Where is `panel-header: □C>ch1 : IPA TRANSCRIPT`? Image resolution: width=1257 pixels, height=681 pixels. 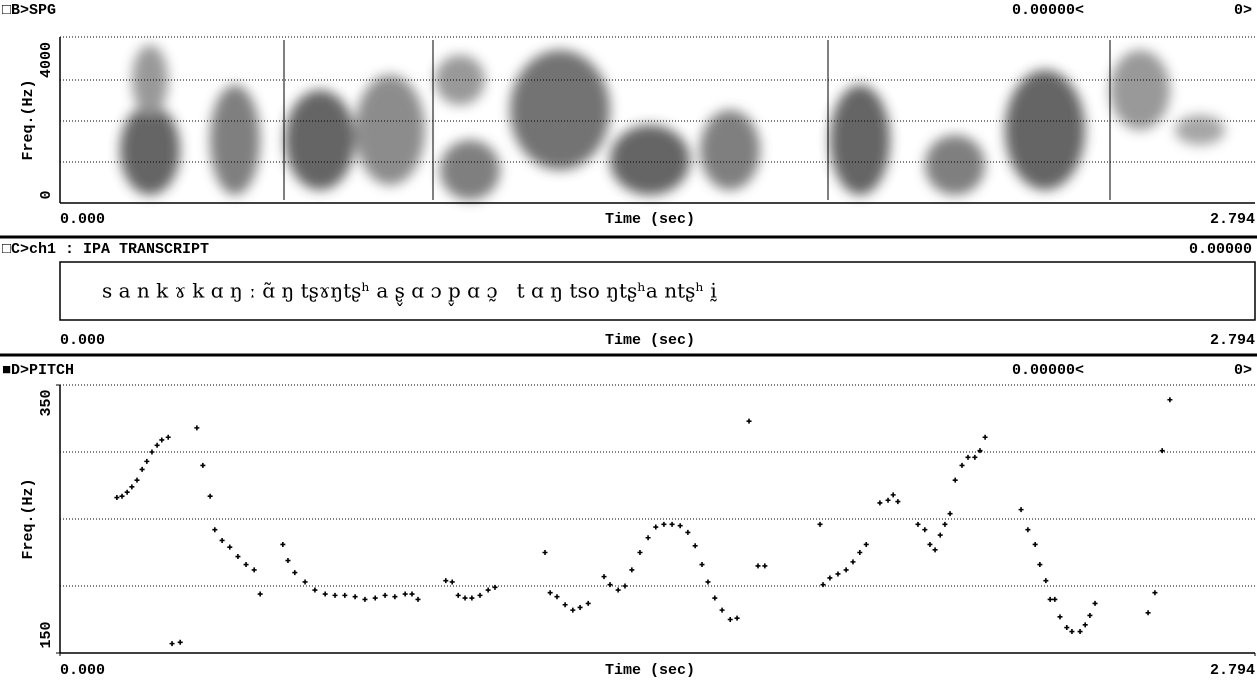 panel-header: □C>ch1 : IPA TRANSCRIPT is located at coordinates (105, 249).